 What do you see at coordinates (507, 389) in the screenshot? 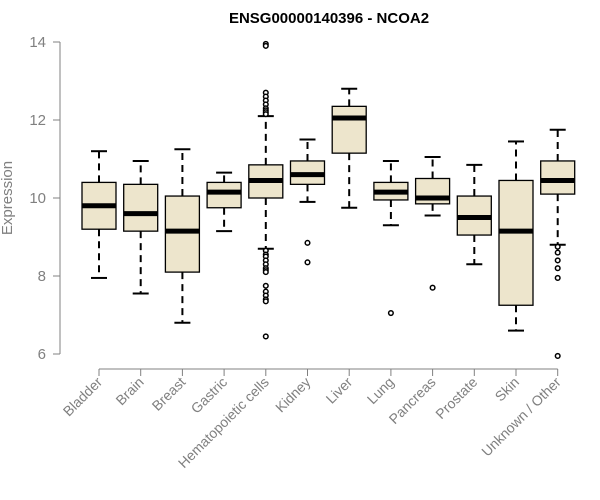
I see `x-tick-label: Skin` at bounding box center [507, 389].